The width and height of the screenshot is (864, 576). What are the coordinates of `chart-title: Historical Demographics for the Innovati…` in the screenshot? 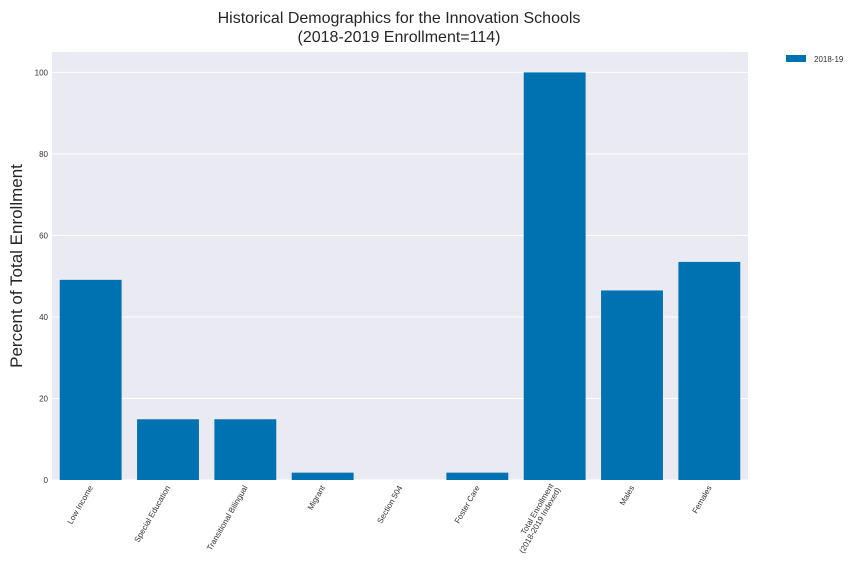 It's located at (399, 28).